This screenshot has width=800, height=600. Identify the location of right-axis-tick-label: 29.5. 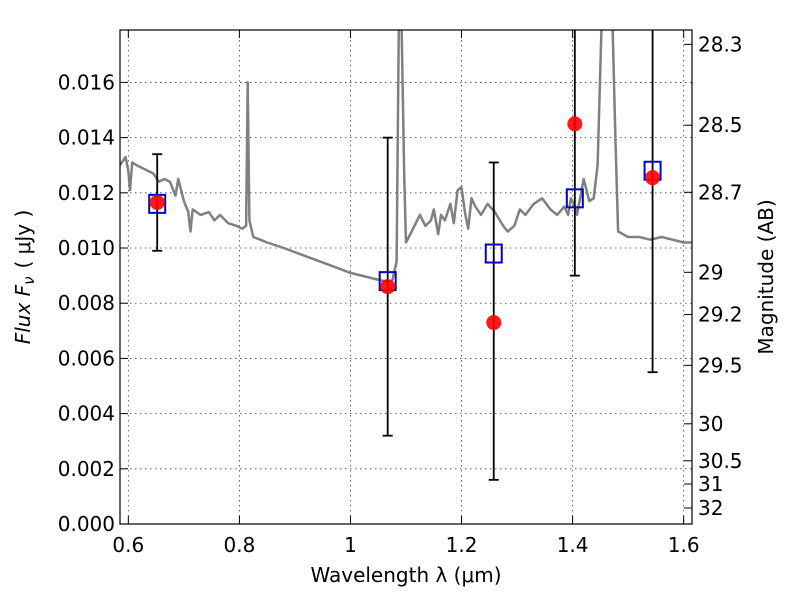
(720, 365).